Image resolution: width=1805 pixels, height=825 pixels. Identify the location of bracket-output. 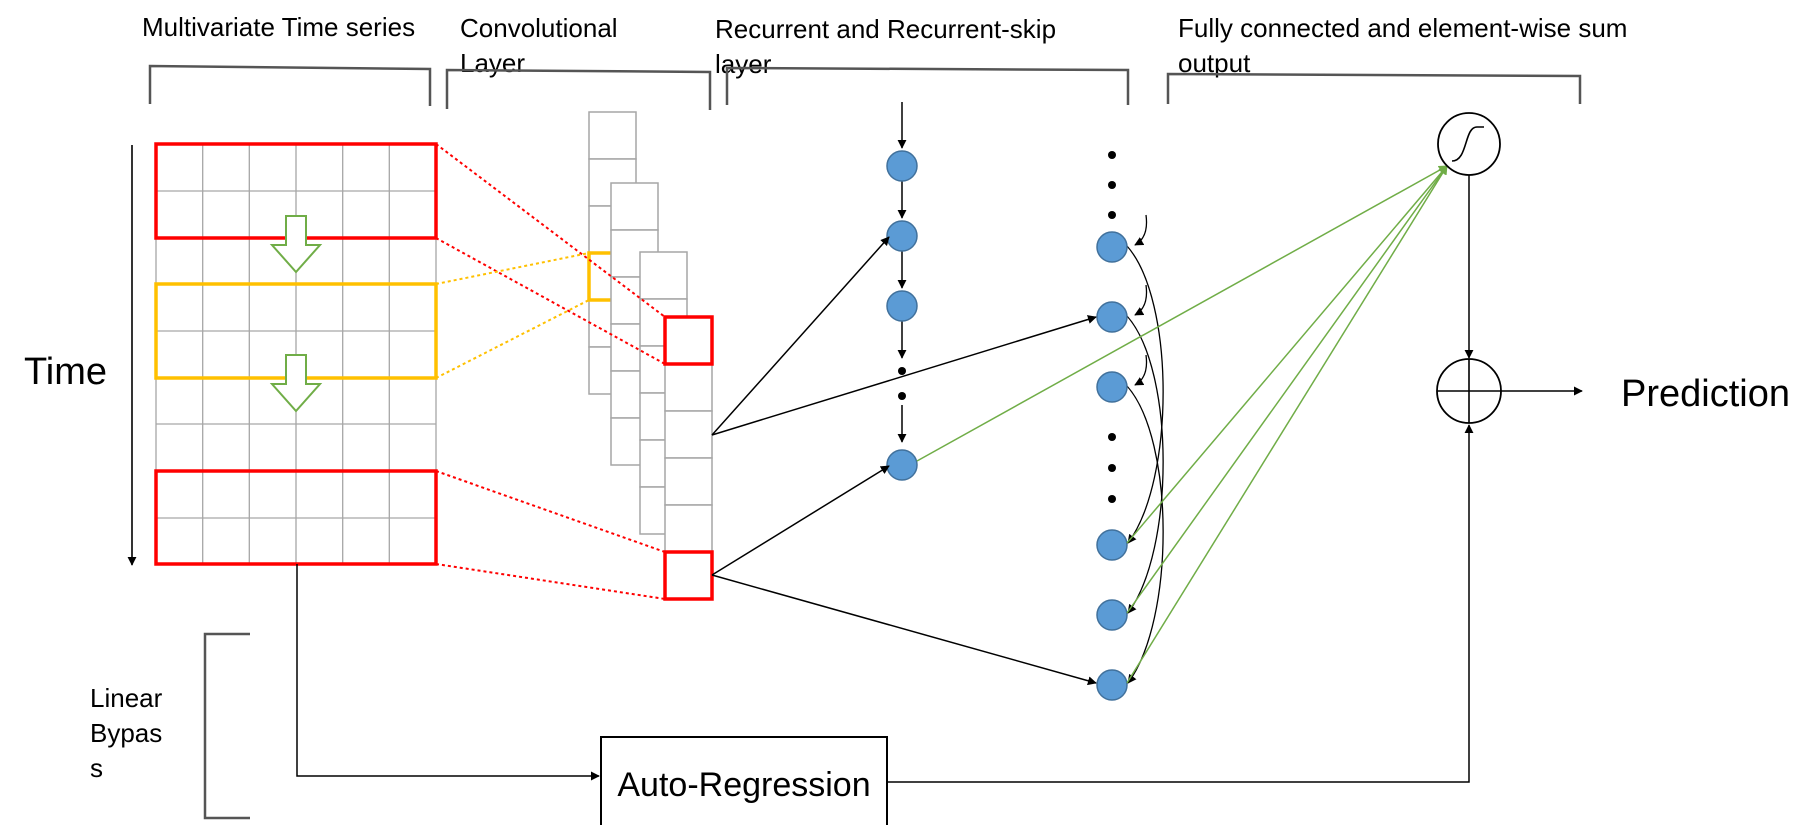
(1374, 88).